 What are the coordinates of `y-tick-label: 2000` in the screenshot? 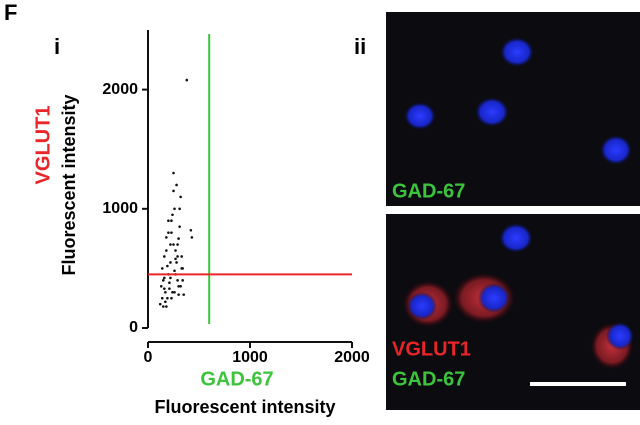 It's located at (120, 89).